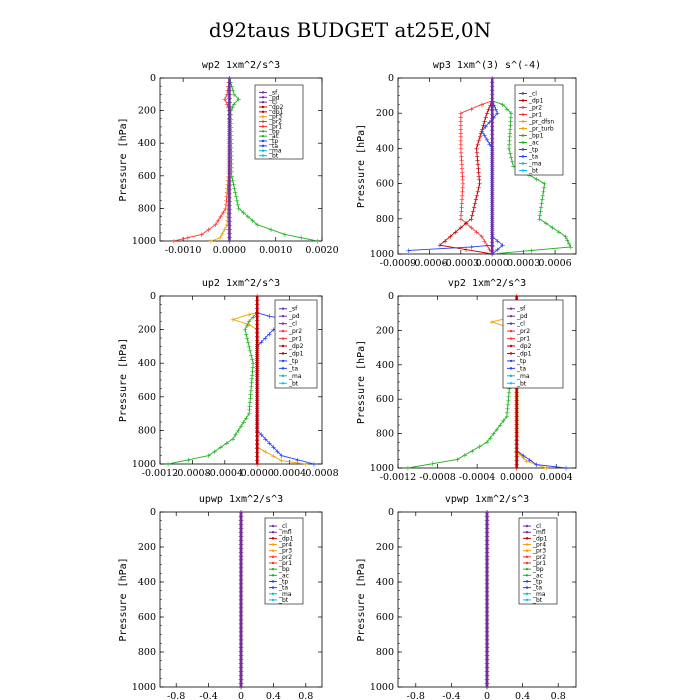 Image resolution: width=700 pixels, height=700 pixels. What do you see at coordinates (462, 390) in the screenshot?
I see `series-line-dp1` at bounding box center [462, 390].